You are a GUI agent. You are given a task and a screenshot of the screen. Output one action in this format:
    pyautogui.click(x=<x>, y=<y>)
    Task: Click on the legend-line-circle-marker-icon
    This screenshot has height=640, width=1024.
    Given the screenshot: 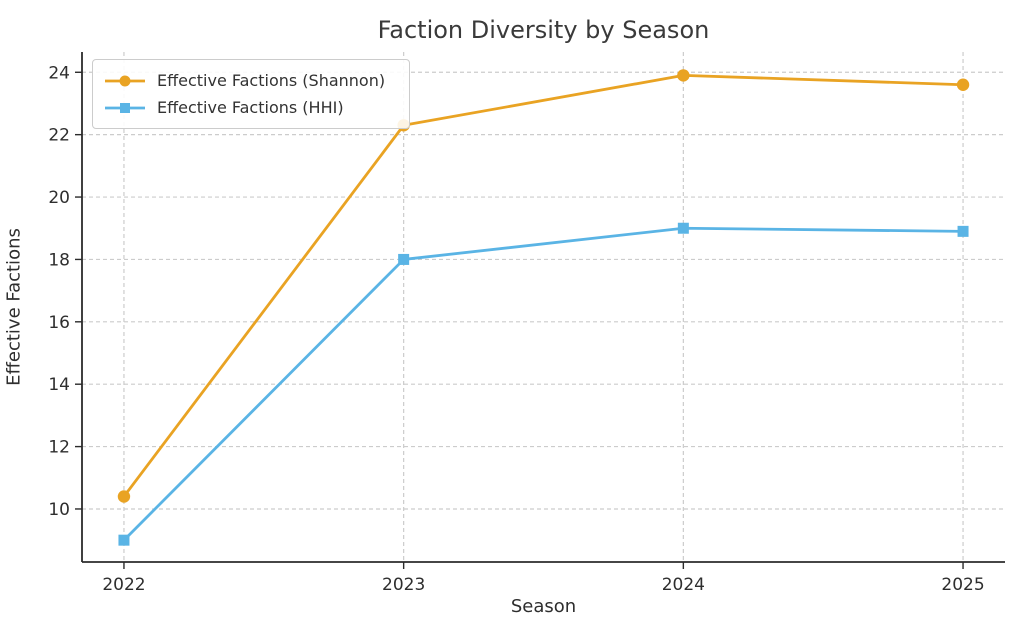 What is the action you would take?
    pyautogui.click(x=125, y=80)
    